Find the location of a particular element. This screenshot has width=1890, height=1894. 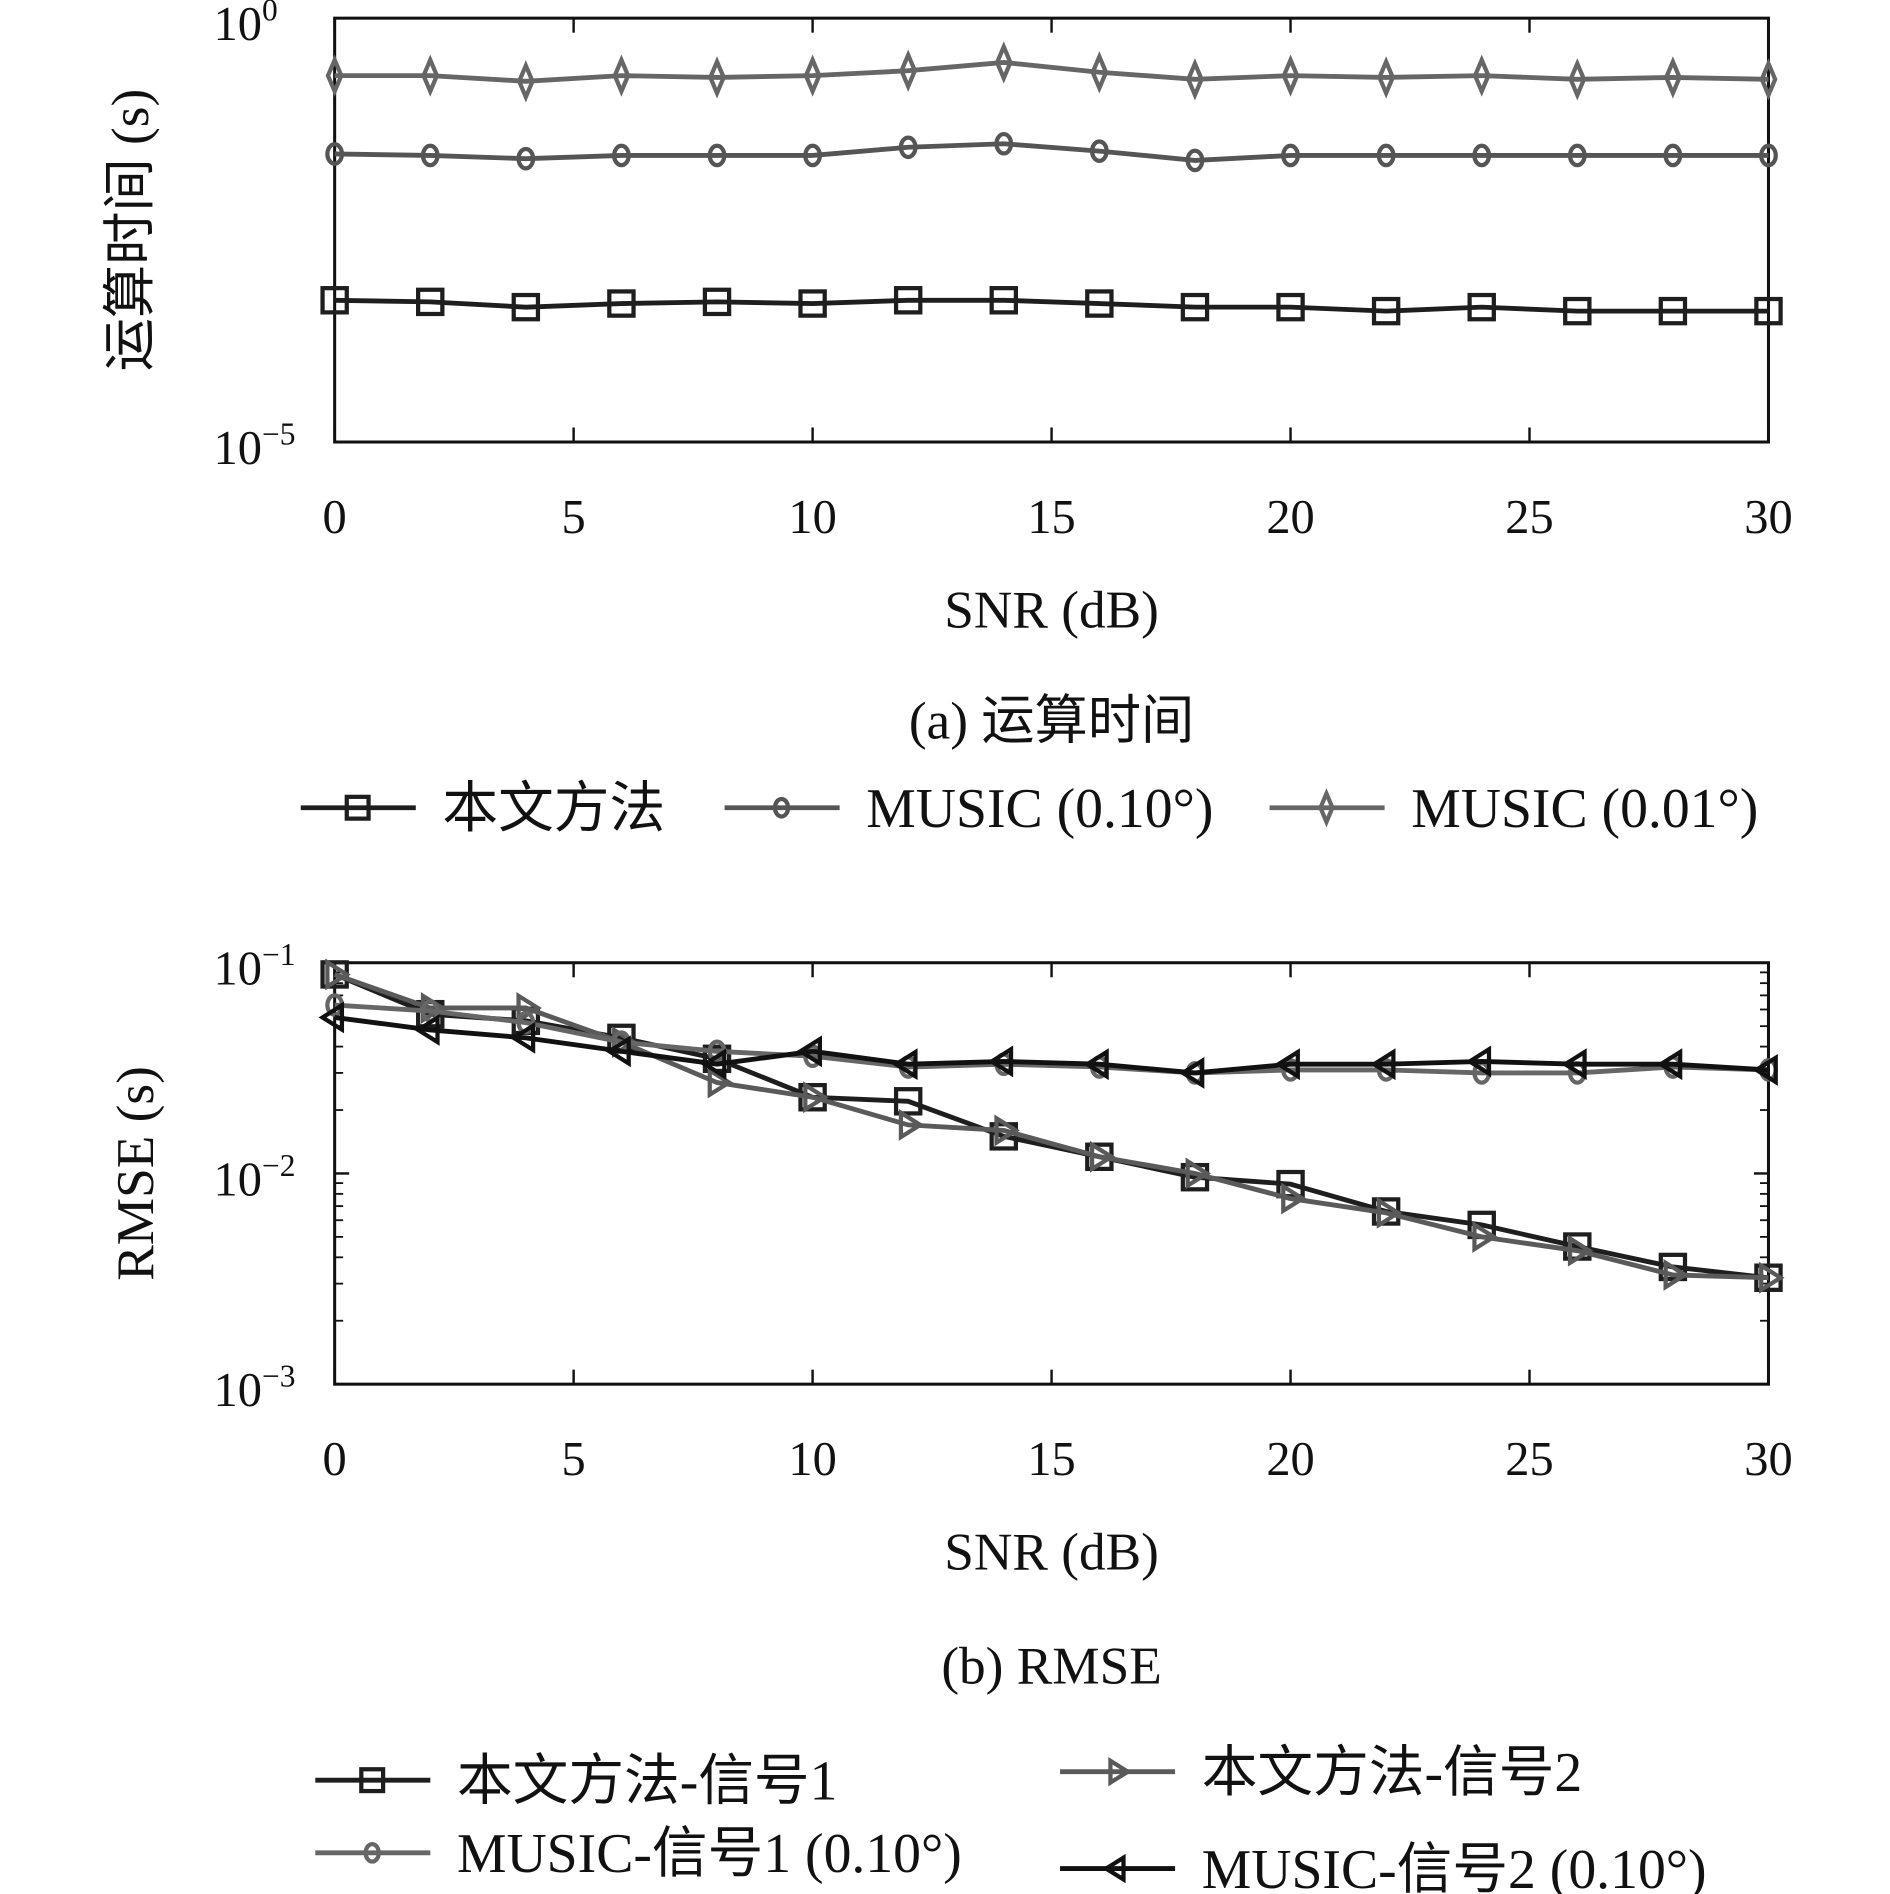

legend-label: MUSIC (0.01°) is located at coordinates (1584, 809).